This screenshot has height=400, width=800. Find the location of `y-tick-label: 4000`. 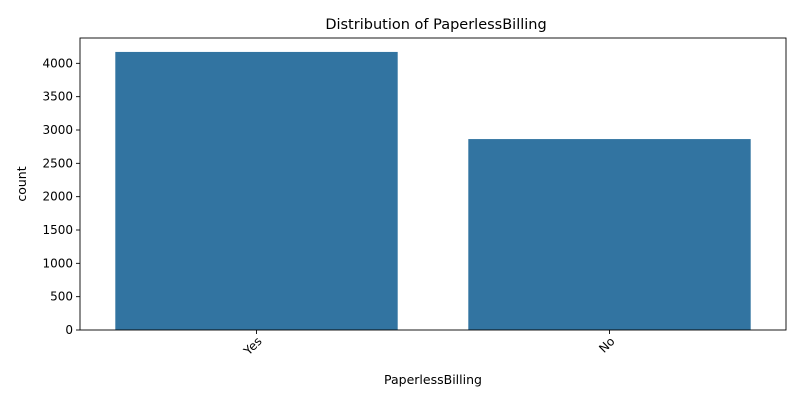

y-tick-label: 4000 is located at coordinates (57, 63).